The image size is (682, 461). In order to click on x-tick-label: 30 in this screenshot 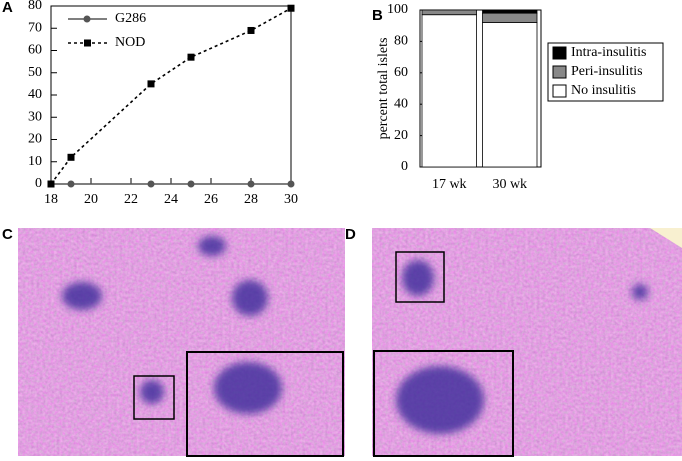, I will do `click(291, 199)`.